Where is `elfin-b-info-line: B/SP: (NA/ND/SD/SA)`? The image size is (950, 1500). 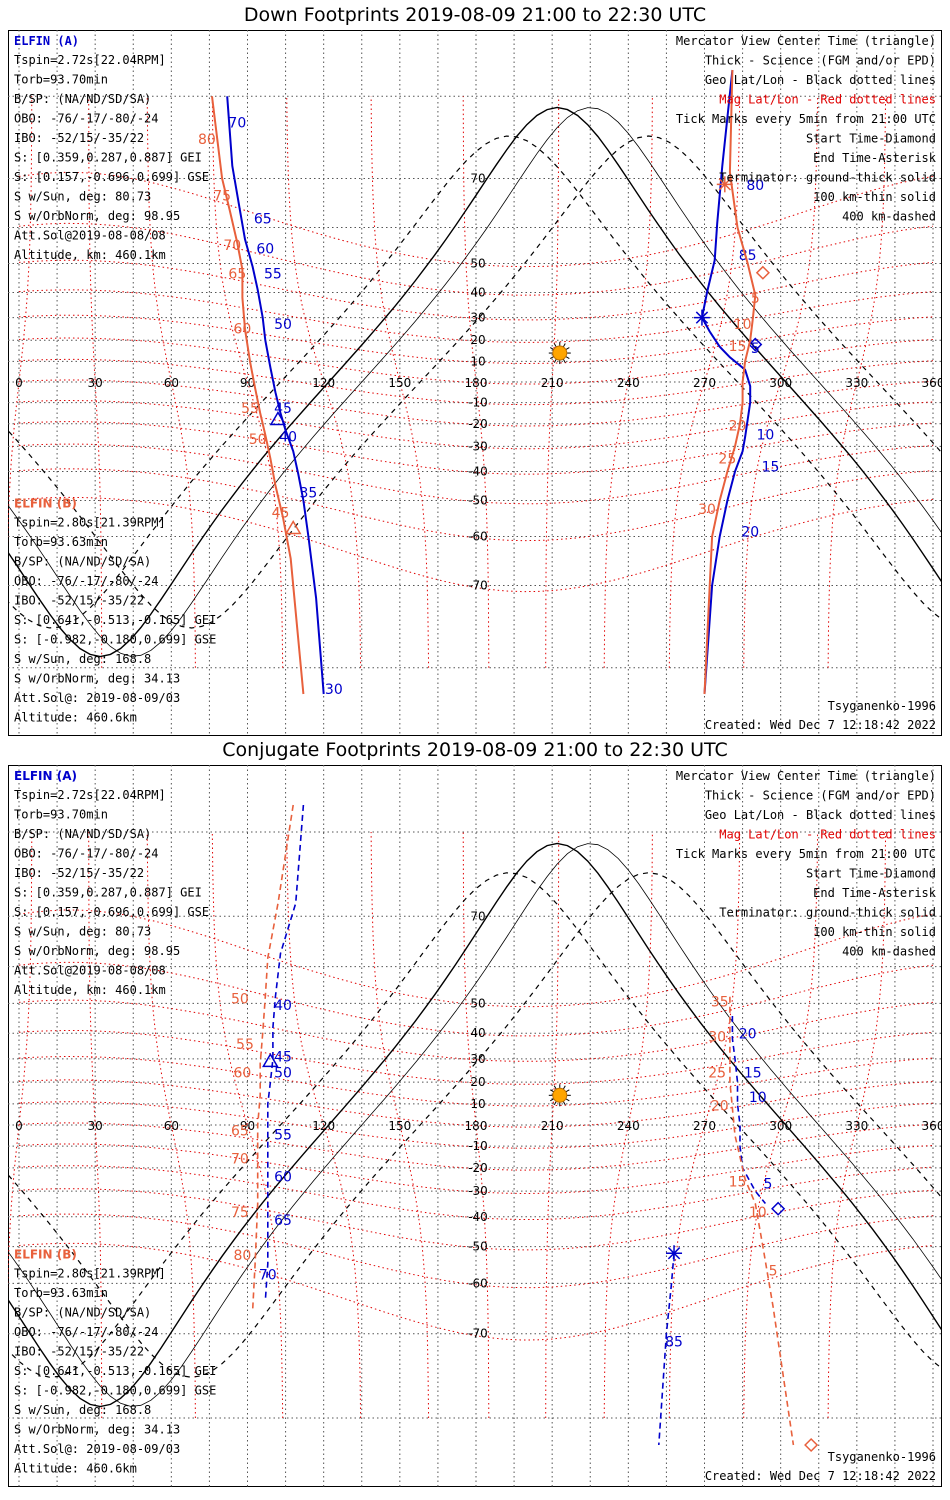 elfin-b-info-line: B/SP: (NA/ND/SD/SA) is located at coordinates (82, 562).